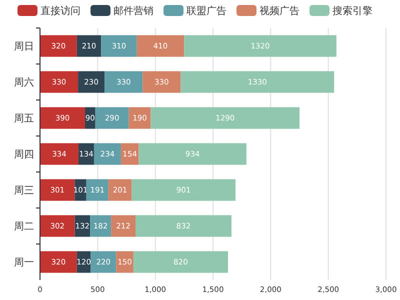 The height and width of the screenshot is (300, 400). What do you see at coordinates (24, 82) in the screenshot?
I see `y-tick-label: 周六` at bounding box center [24, 82].